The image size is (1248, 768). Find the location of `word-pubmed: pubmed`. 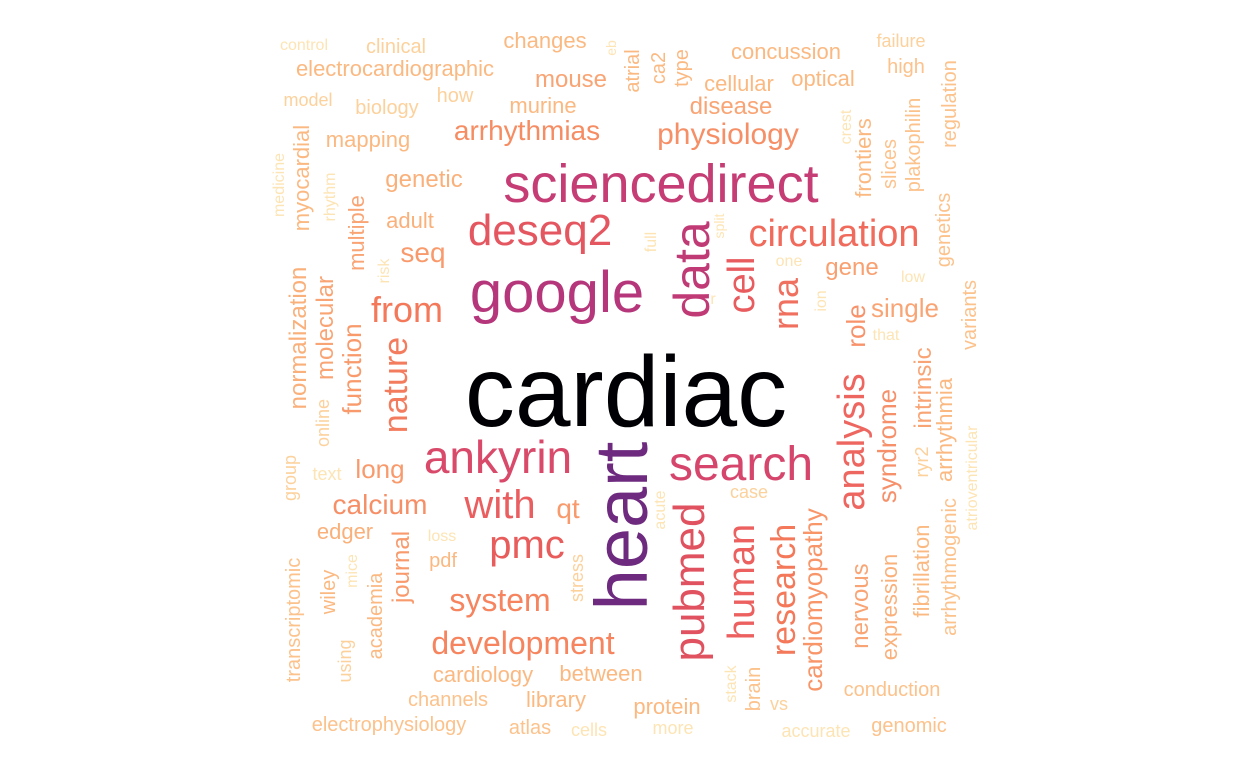

word-pubmed: pubmed is located at coordinates (689, 582).